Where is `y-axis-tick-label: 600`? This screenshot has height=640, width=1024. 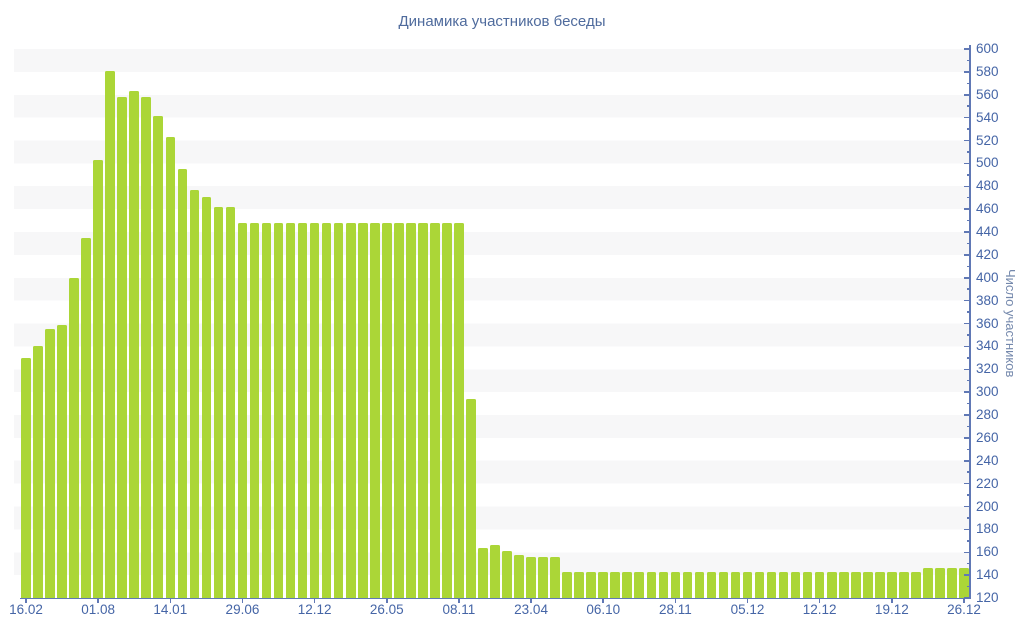
y-axis-tick-label: 600 is located at coordinates (987, 48).